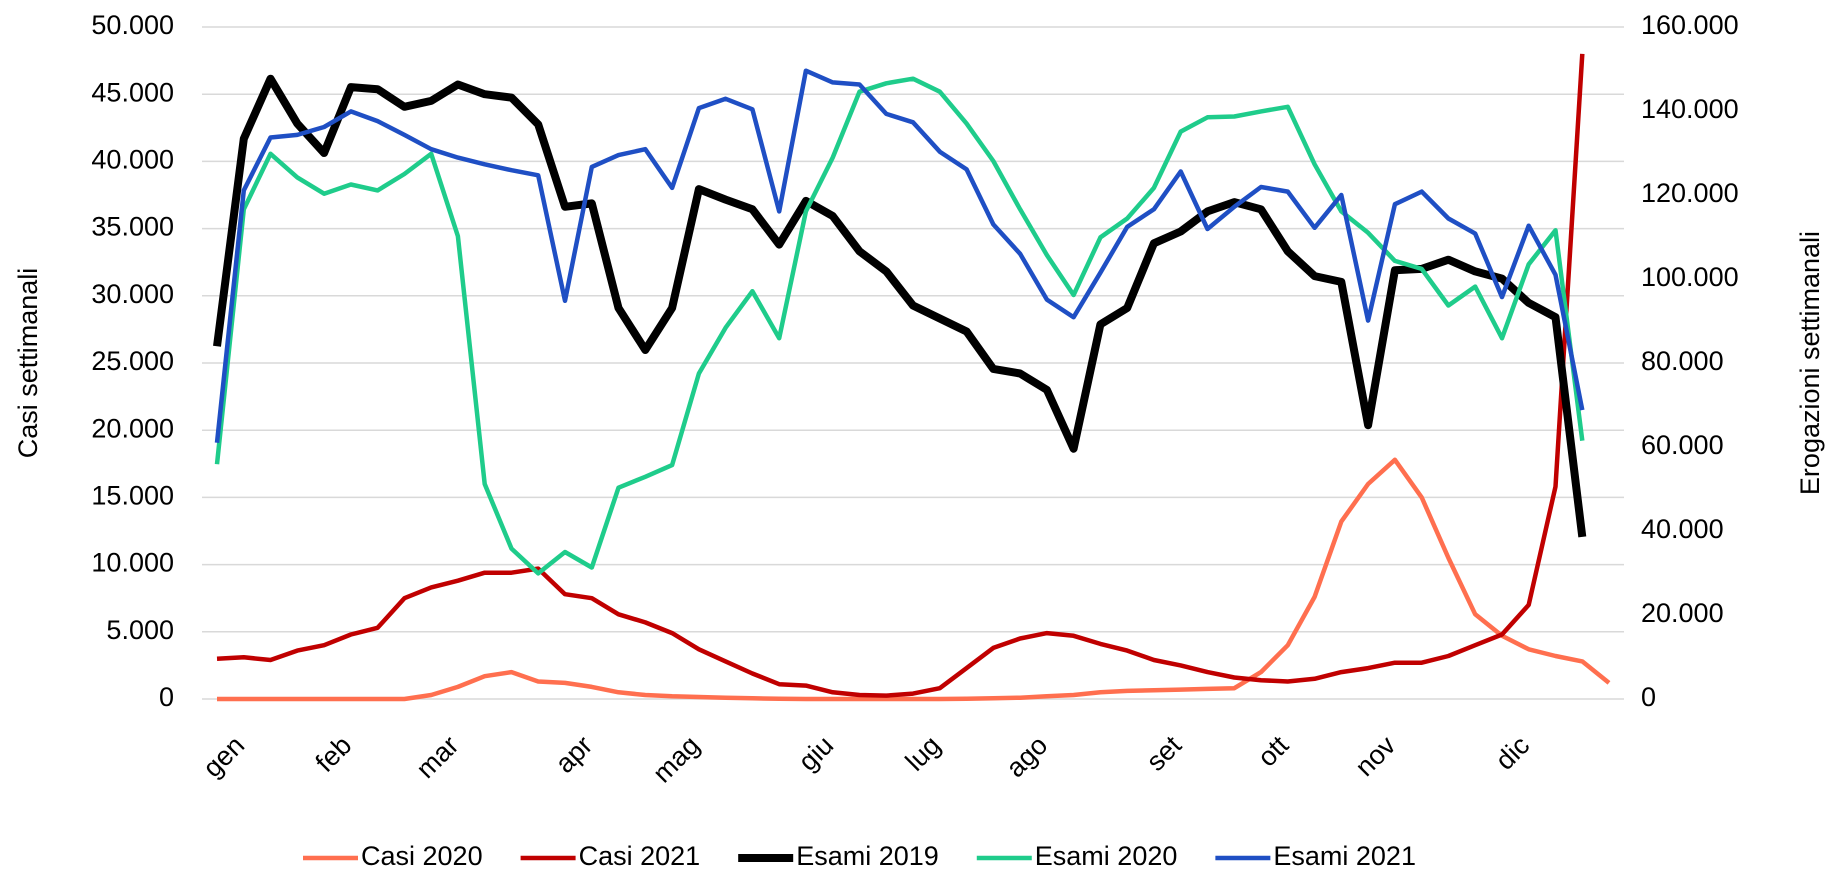 The image size is (1841, 874). What do you see at coordinates (640, 856) in the screenshot?
I see `legend-label: Casi 2021` at bounding box center [640, 856].